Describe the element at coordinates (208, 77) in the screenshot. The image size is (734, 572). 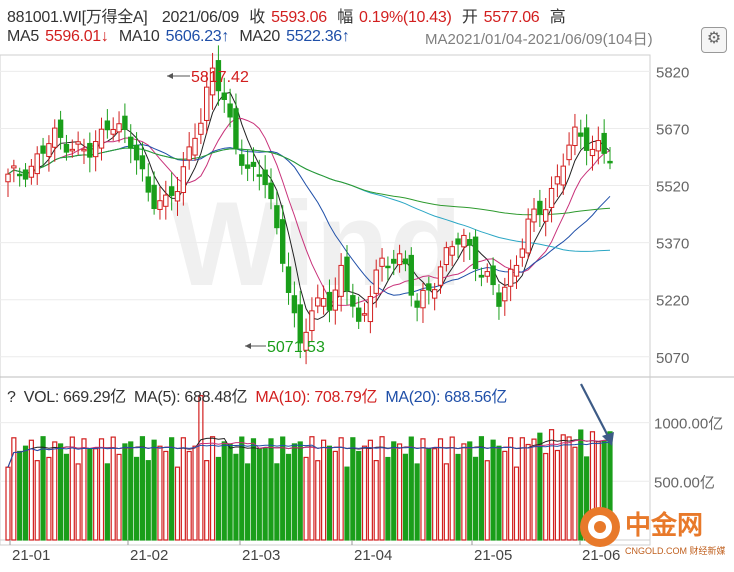
I see `high-annotation: 5817.42` at that location.